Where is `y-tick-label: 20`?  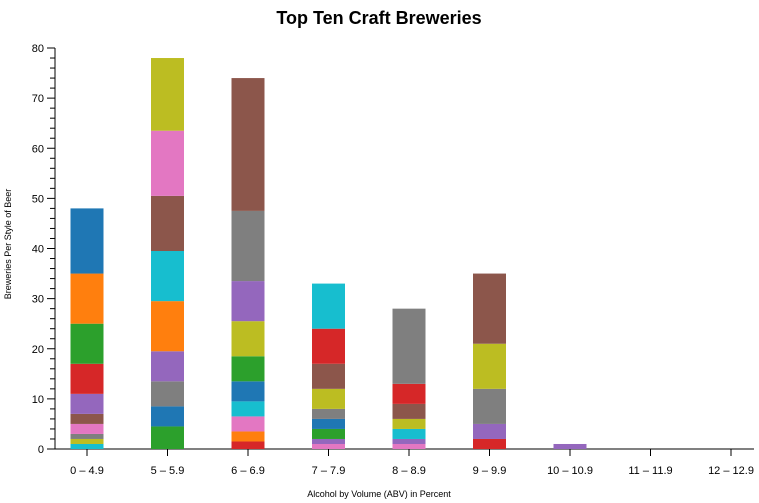 y-tick-label: 20 is located at coordinates (38, 350).